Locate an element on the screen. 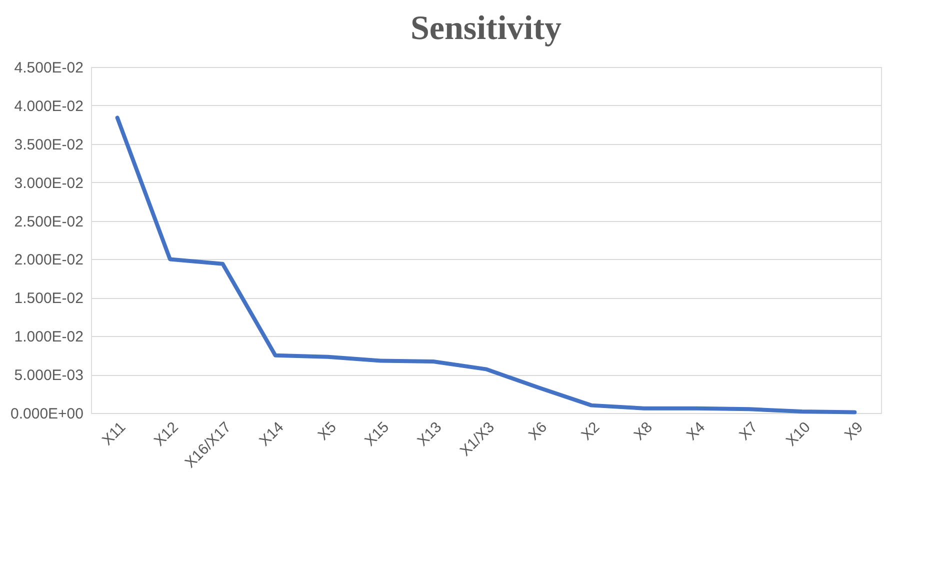  y-tick-label: 5.000E-03 is located at coordinates (49, 375).